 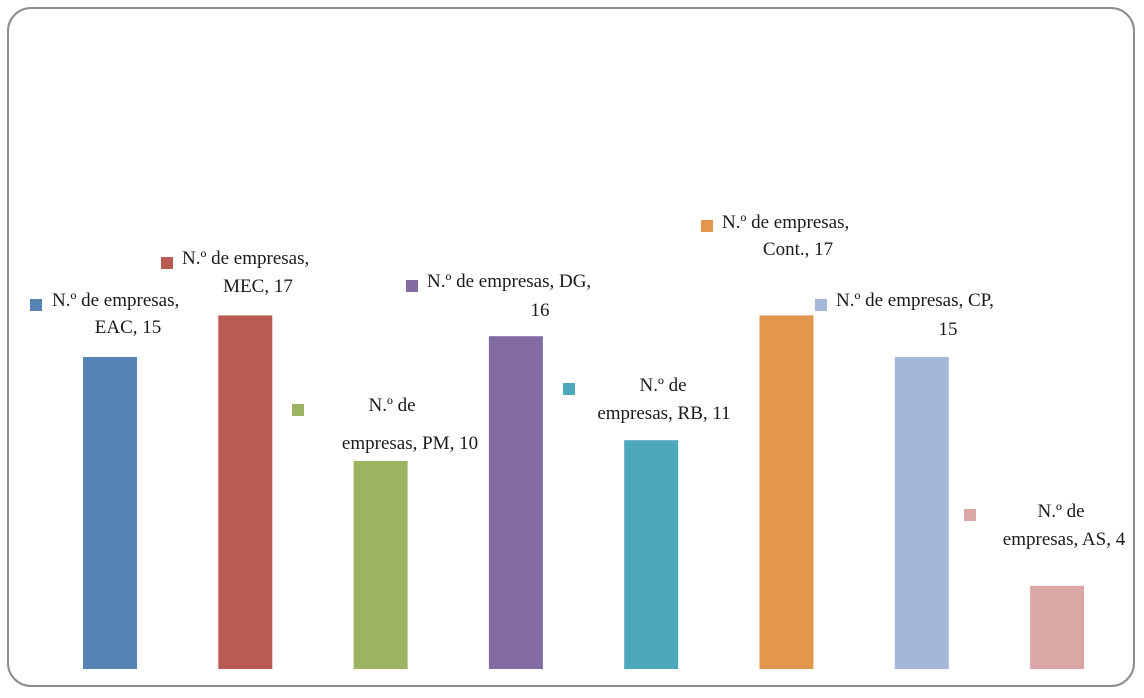 I want to click on data-label-dg-line-1: N.º de empresas, DG,, so click(x=509, y=281).